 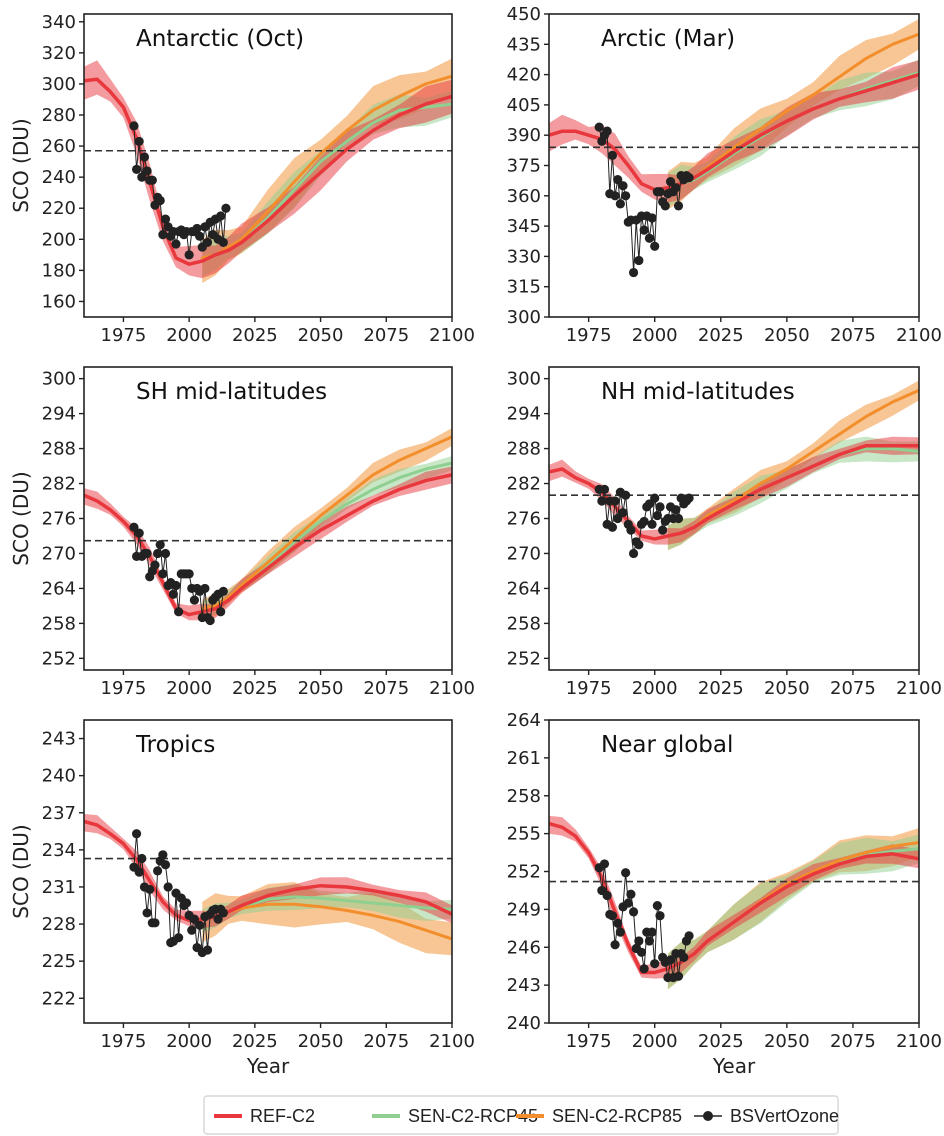 I want to click on panel-title: Antarctic (Oct), so click(x=220, y=39).